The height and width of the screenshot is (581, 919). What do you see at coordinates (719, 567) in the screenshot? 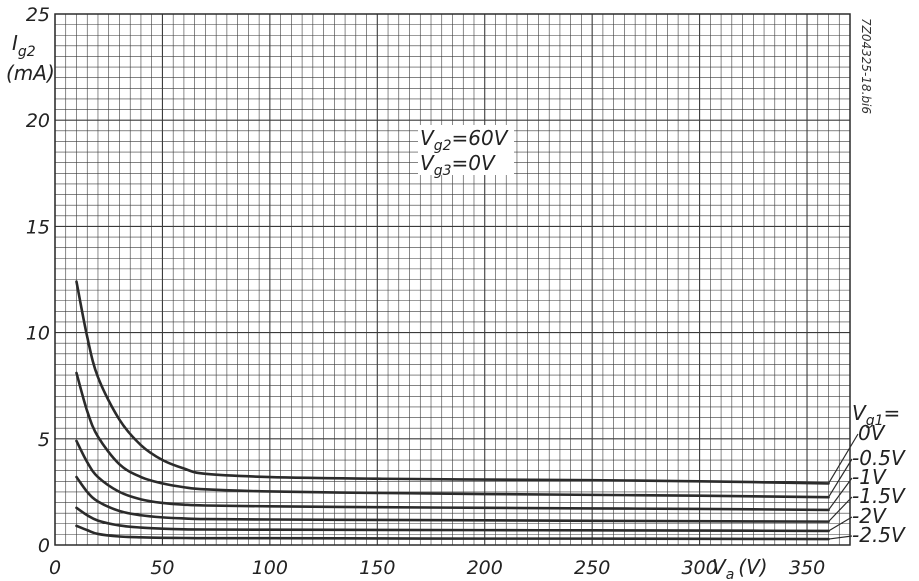
I see `x-axis-label-main: V` at bounding box center [719, 567].